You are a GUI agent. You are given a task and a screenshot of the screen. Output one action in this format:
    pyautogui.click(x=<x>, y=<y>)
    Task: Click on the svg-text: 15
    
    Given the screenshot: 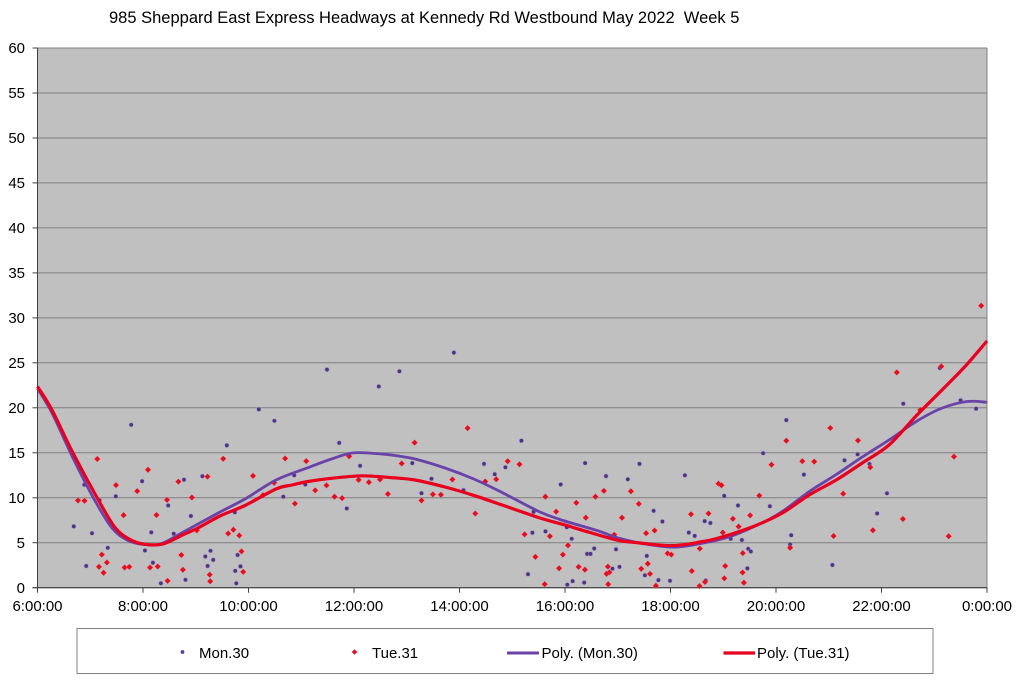 What is the action you would take?
    pyautogui.click(x=16, y=453)
    